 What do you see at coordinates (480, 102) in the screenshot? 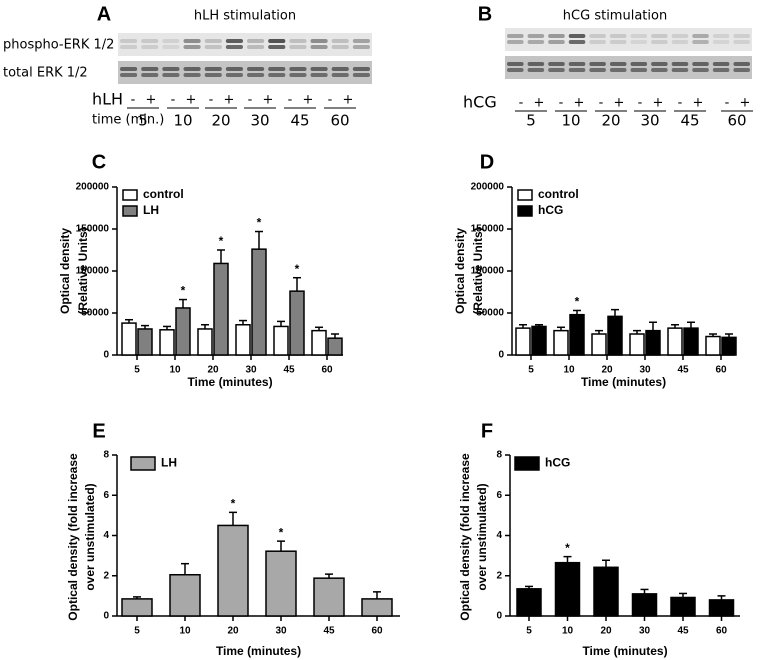
I see `treatment-label: hCG` at bounding box center [480, 102].